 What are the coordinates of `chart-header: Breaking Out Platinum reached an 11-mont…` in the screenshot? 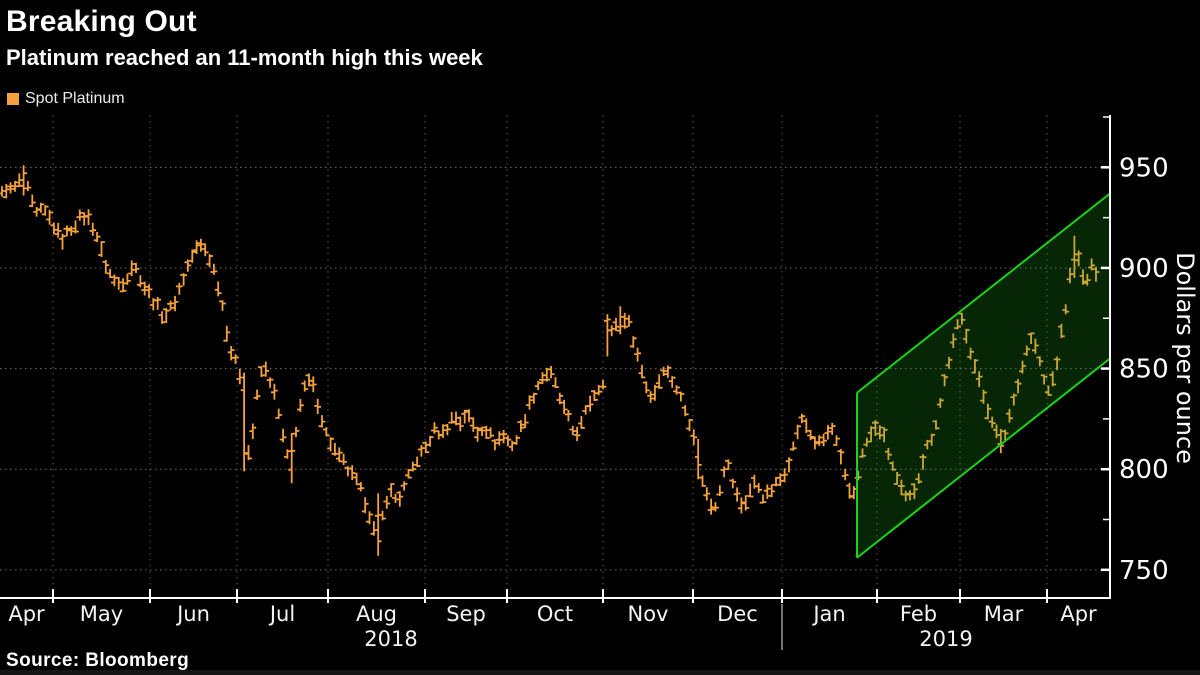 It's located at (244, 38).